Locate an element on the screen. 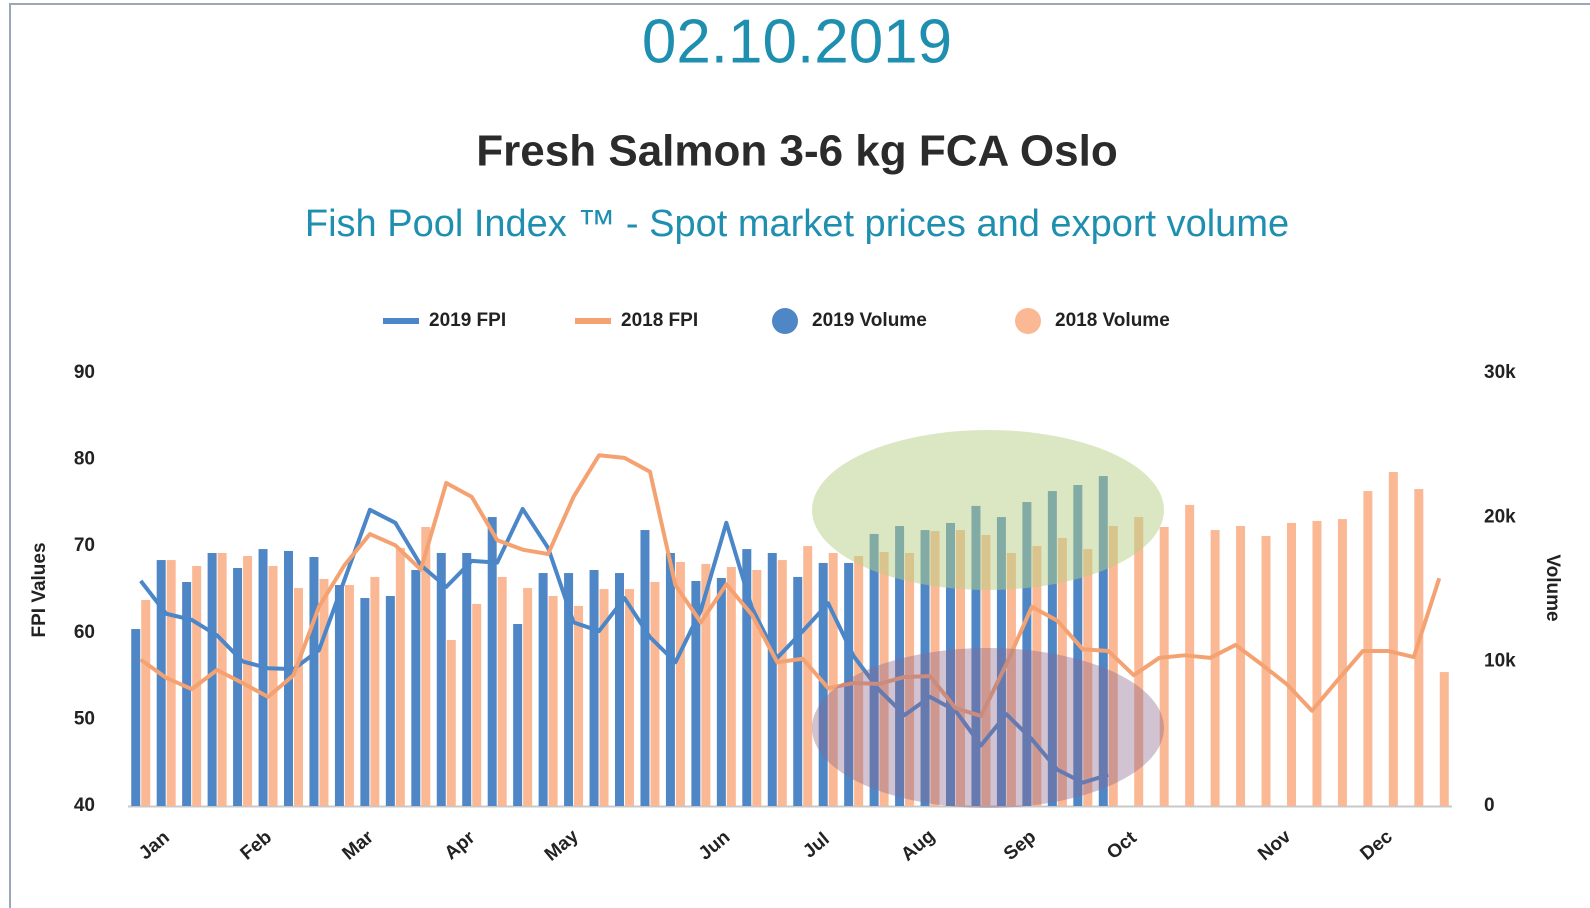 The height and width of the screenshot is (908, 1590). x-tick-label: Aug is located at coordinates (918, 846).